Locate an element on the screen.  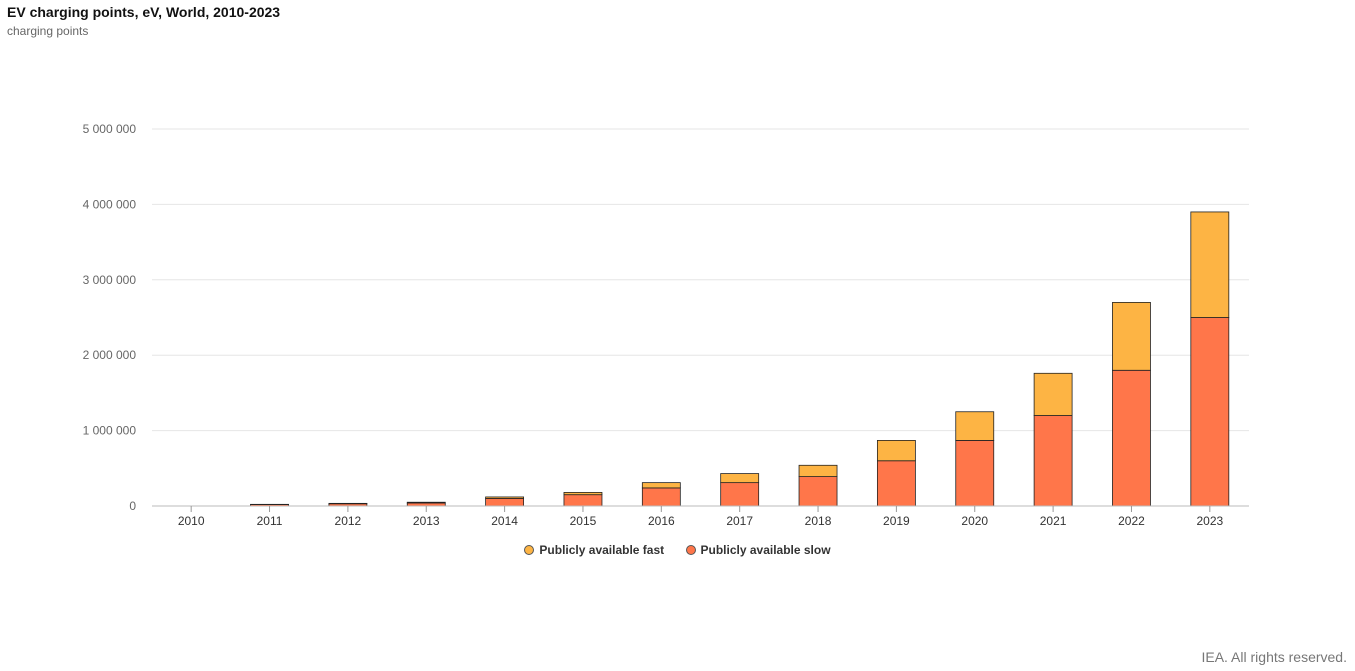
x-tick-label: 2010 is located at coordinates (191, 521).